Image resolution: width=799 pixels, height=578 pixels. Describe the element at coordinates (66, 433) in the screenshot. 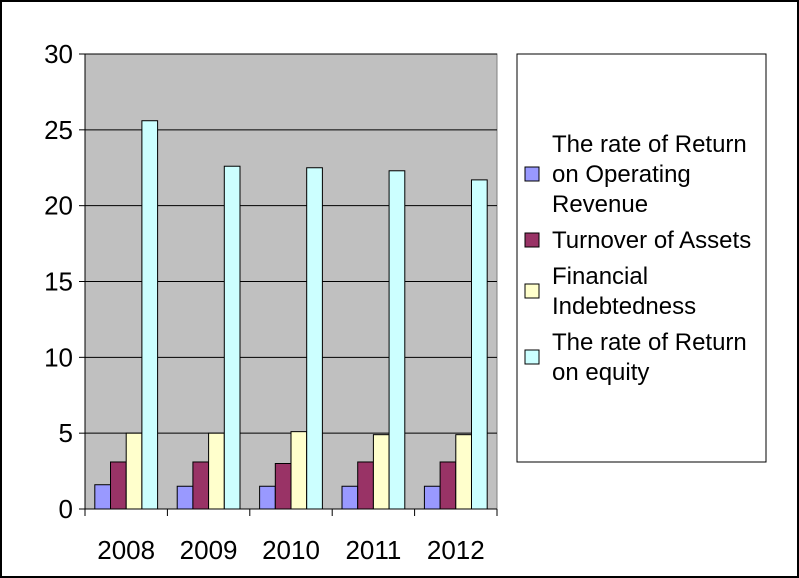

I see `y-tick-label: 5` at that location.